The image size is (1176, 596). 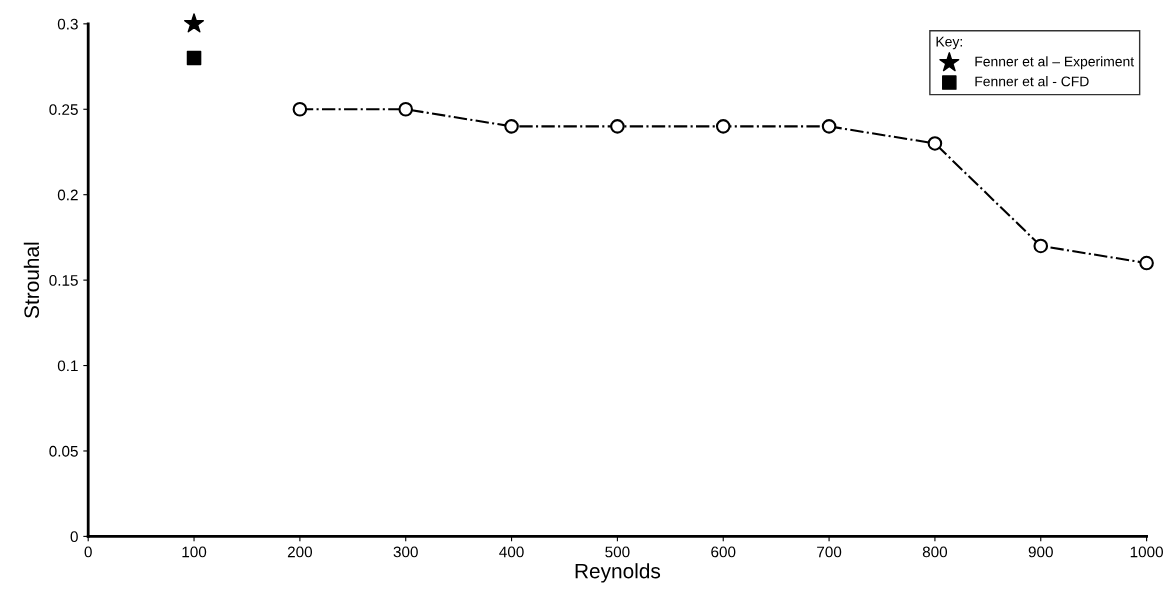 What do you see at coordinates (617, 552) in the screenshot?
I see `x-tick-label: 500` at bounding box center [617, 552].